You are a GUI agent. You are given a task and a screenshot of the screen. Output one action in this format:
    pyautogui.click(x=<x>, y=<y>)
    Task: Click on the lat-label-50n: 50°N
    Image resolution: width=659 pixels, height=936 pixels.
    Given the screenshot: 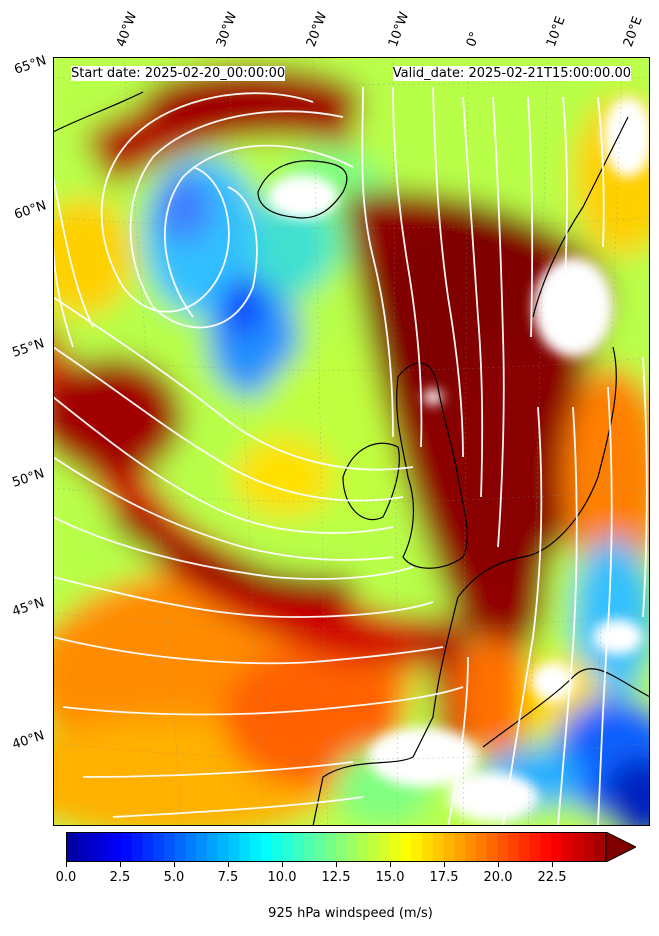 What is the action you would take?
    pyautogui.click(x=28, y=478)
    